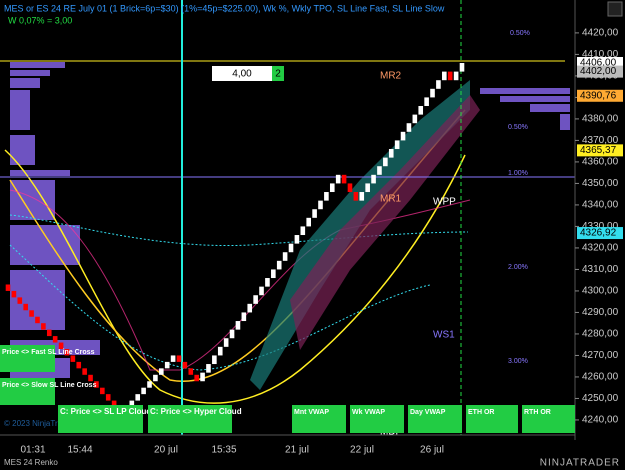 This screenshot has width=625, height=470. Describe the element at coordinates (600, 312) in the screenshot. I see `y-tick-label: 4290,00` at that location.